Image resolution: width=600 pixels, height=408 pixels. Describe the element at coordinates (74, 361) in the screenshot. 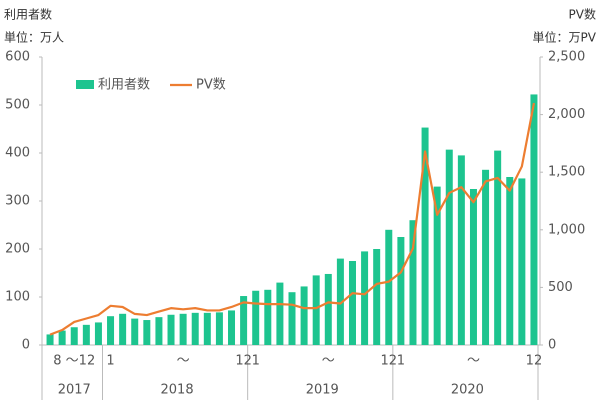

I see `x-tick-label: 8 ～12` at that location.